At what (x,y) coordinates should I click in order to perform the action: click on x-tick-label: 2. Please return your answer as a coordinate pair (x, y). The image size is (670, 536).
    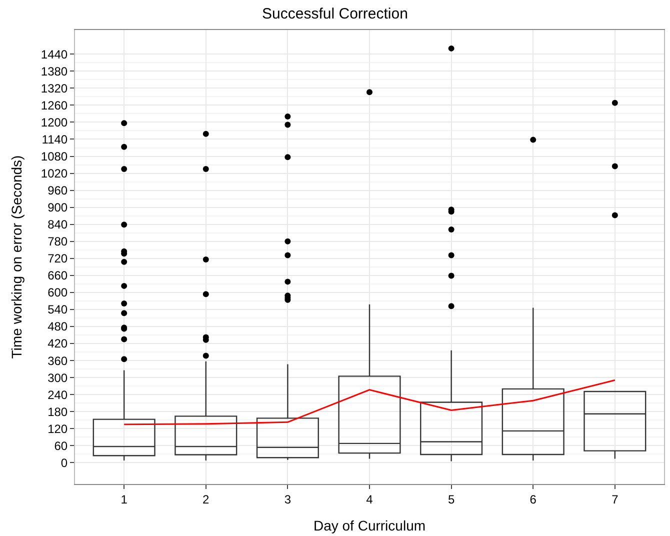
    Looking at the image, I should click on (206, 499).